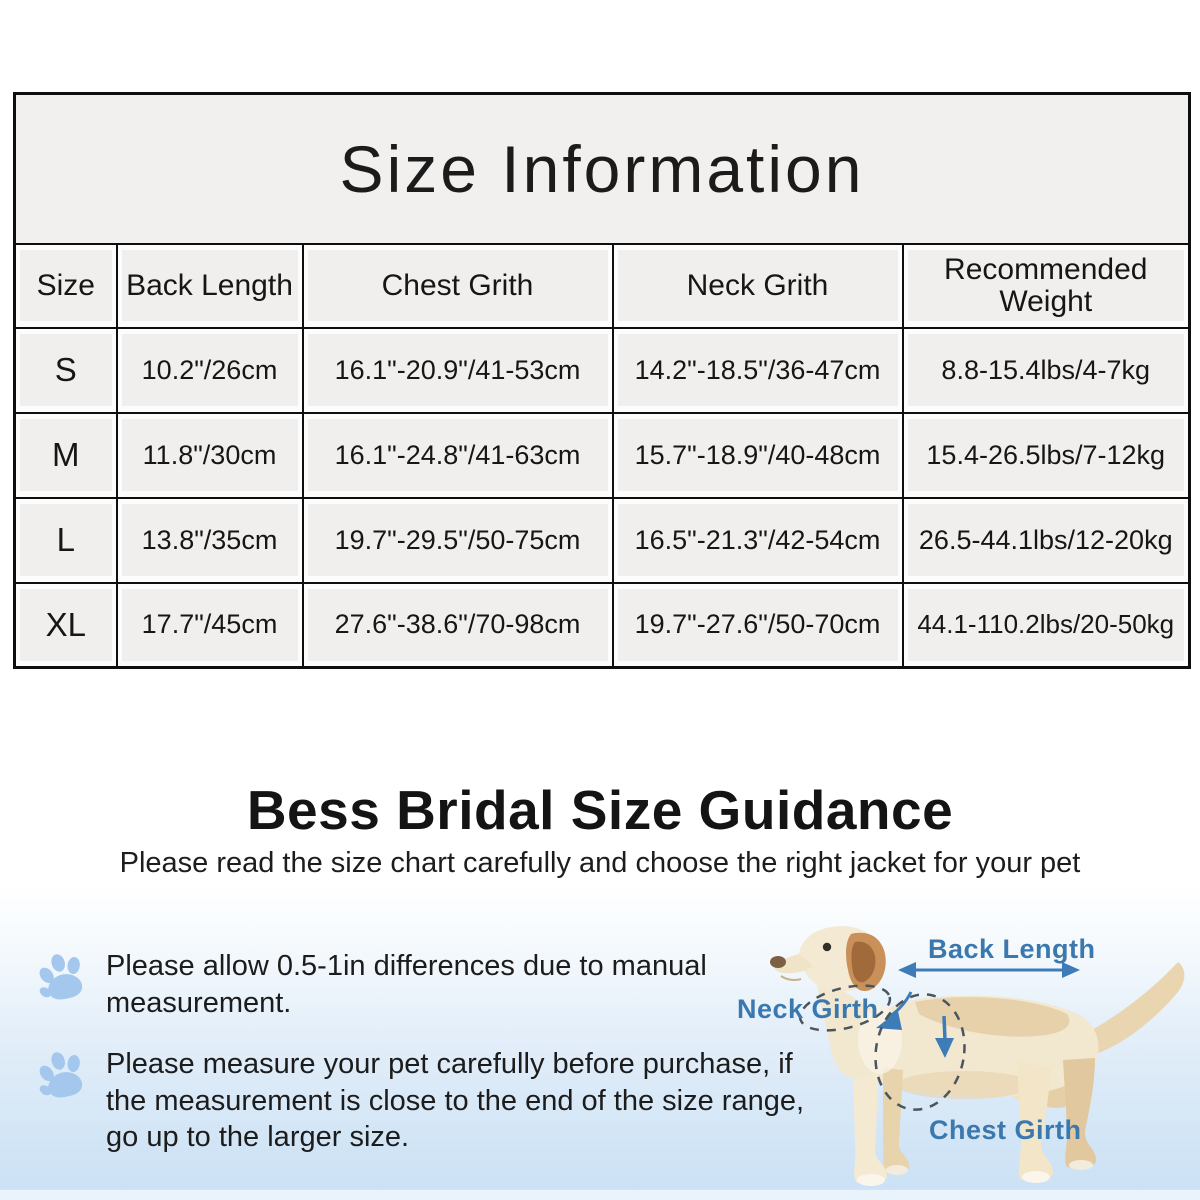 The image size is (1200, 1200). I want to click on dog-nose, so click(778, 962).